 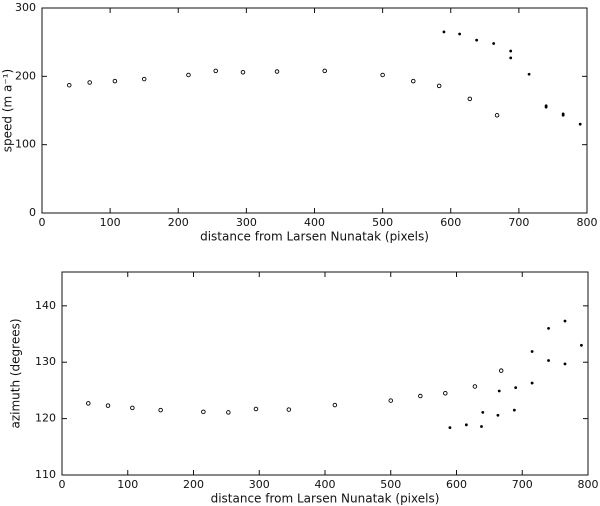 I want to click on y-axis-label: azimuth (degrees), so click(x=16, y=373).